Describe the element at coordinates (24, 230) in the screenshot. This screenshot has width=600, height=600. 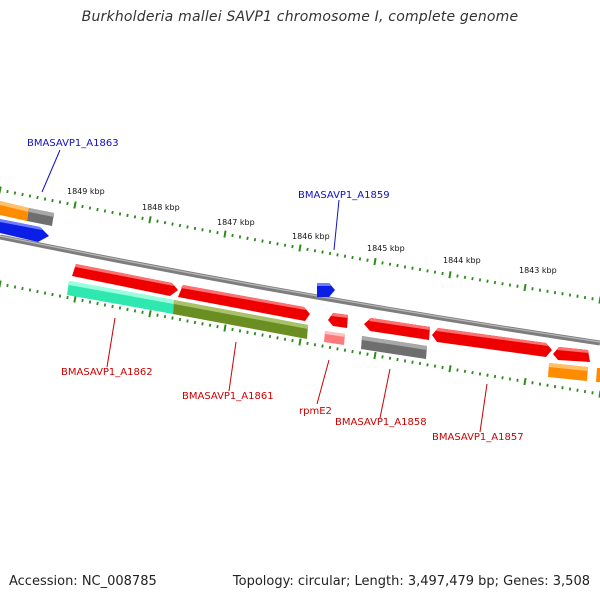
I see `feature-blue-left` at that location.